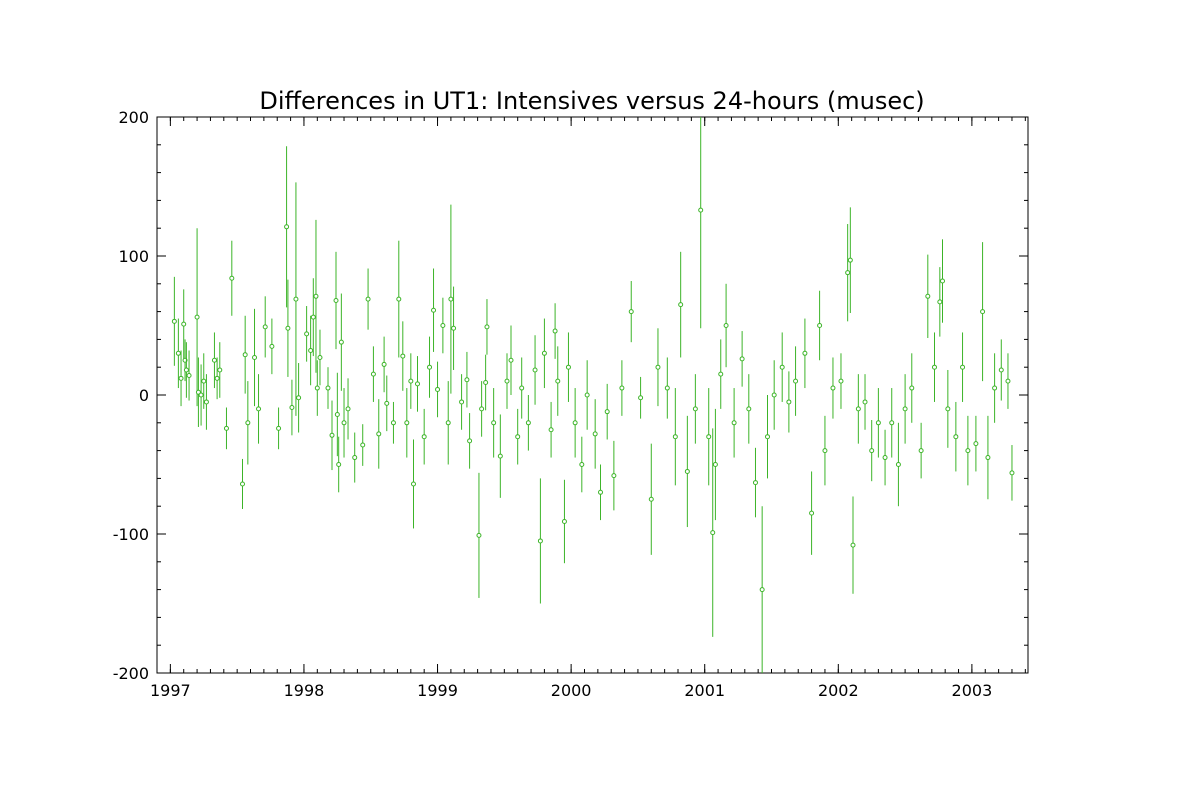  What do you see at coordinates (304, 690) in the screenshot?
I see `x-tick-label: 1998` at bounding box center [304, 690].